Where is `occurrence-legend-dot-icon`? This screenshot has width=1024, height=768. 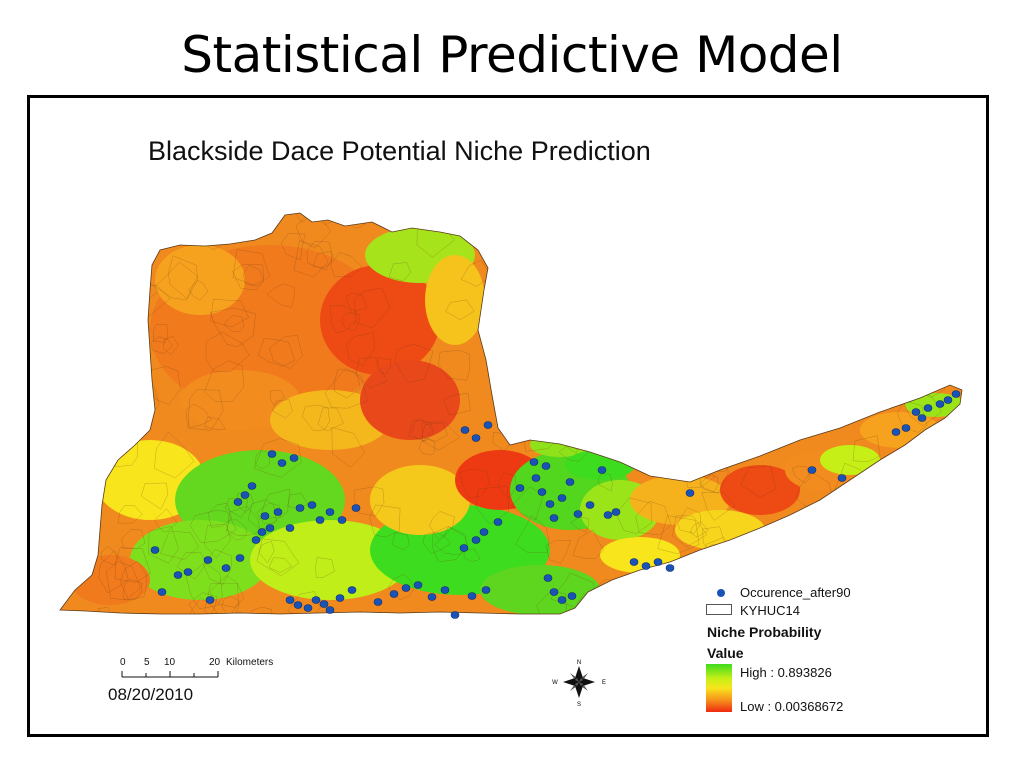
occurrence-legend-dot-icon is located at coordinates (721, 593).